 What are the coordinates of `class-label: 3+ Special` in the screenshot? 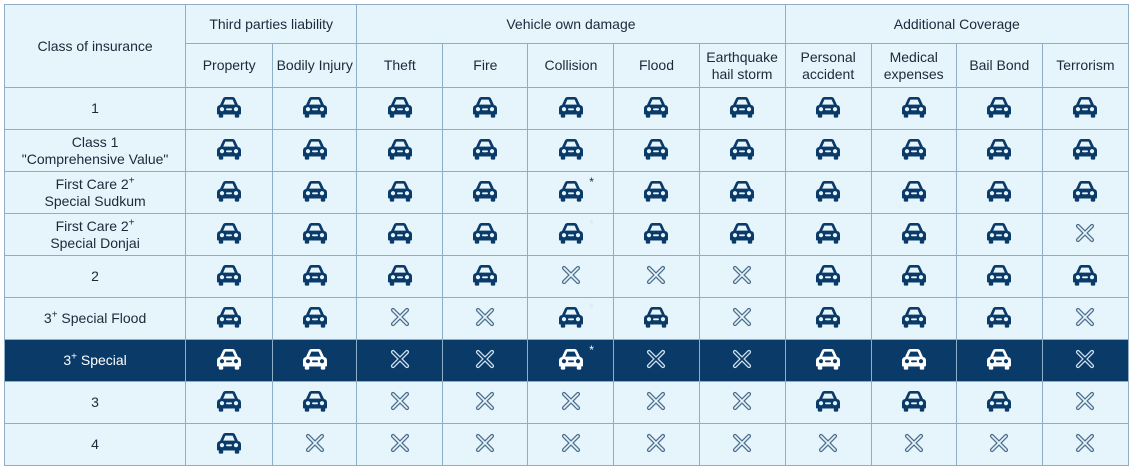 It's located at (95, 360).